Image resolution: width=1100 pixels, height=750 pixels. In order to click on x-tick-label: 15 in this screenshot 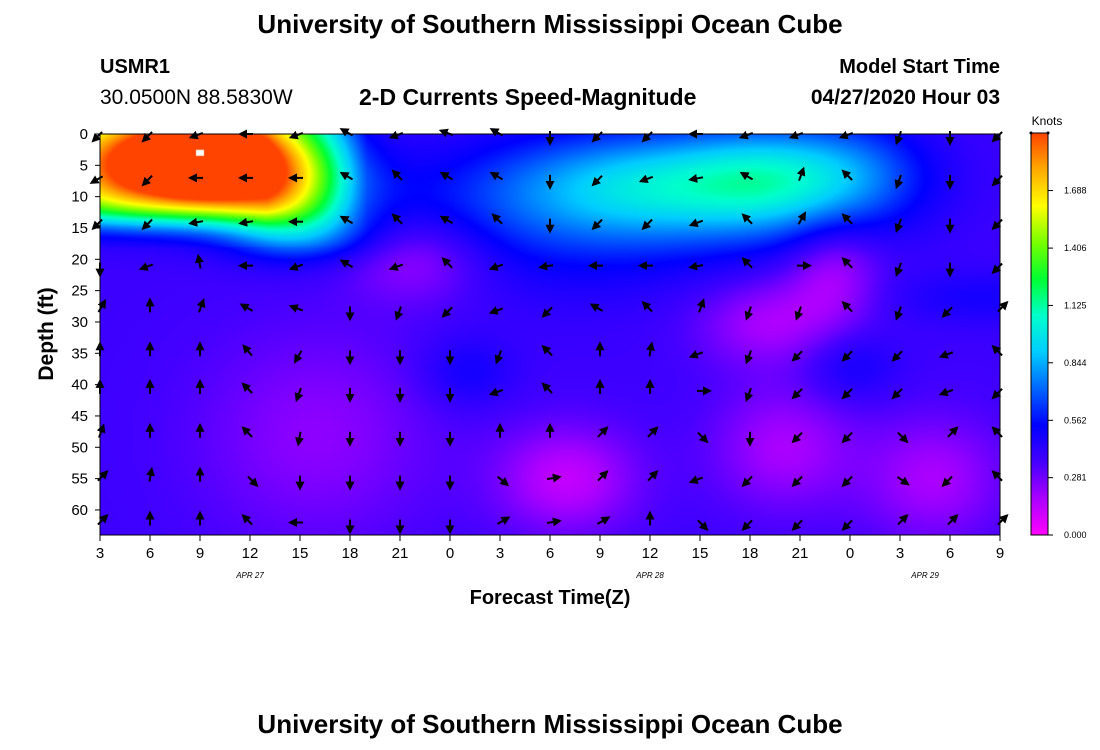, I will do `click(700, 553)`.